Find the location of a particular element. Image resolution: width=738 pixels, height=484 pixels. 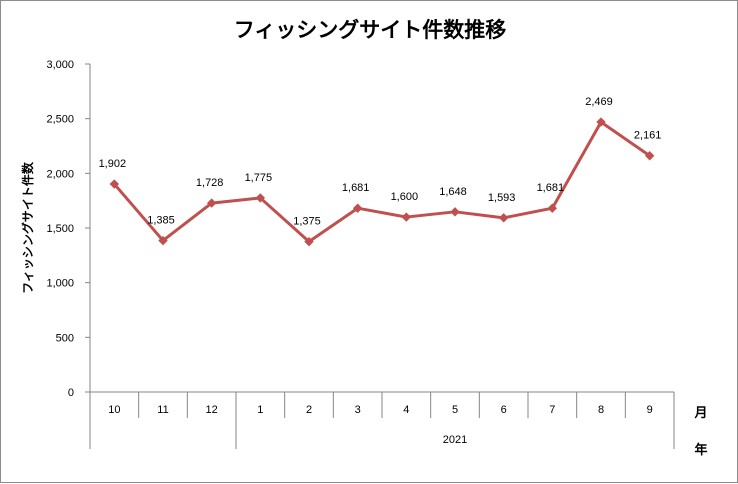

y-tick-label: 1,000 is located at coordinates (60, 284).